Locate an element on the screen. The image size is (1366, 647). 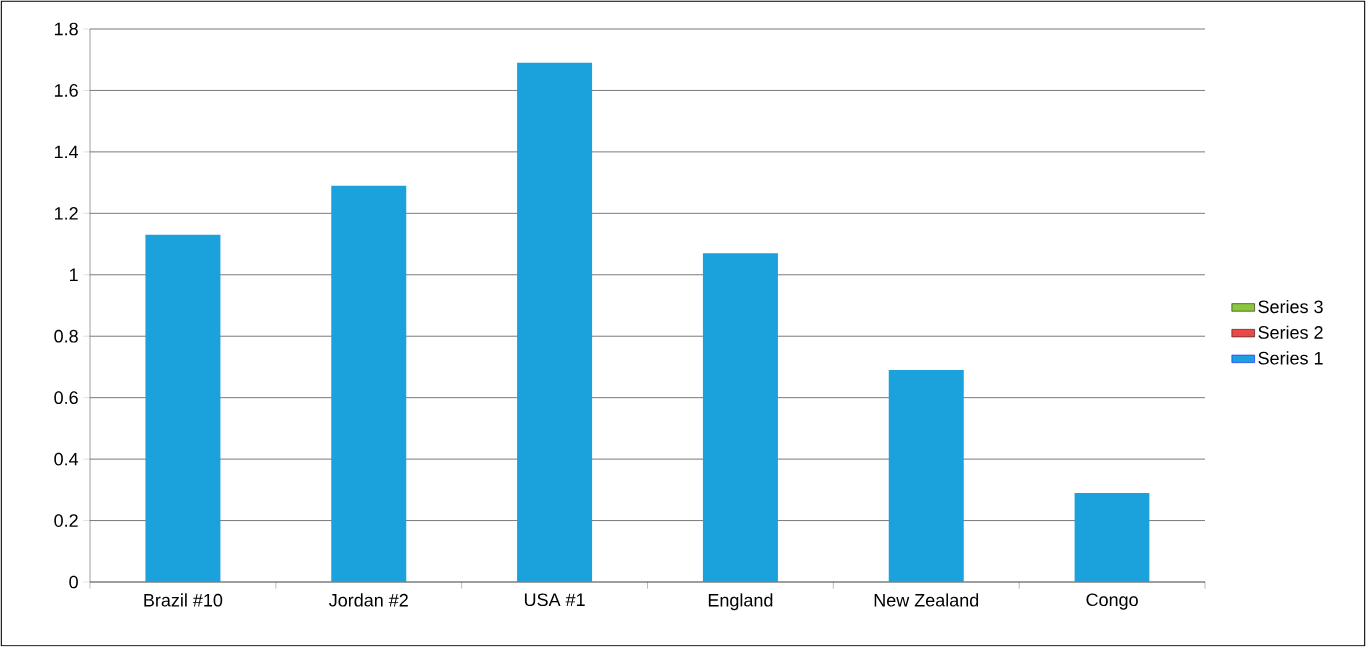
legend-label: Series 1 is located at coordinates (1290, 358).